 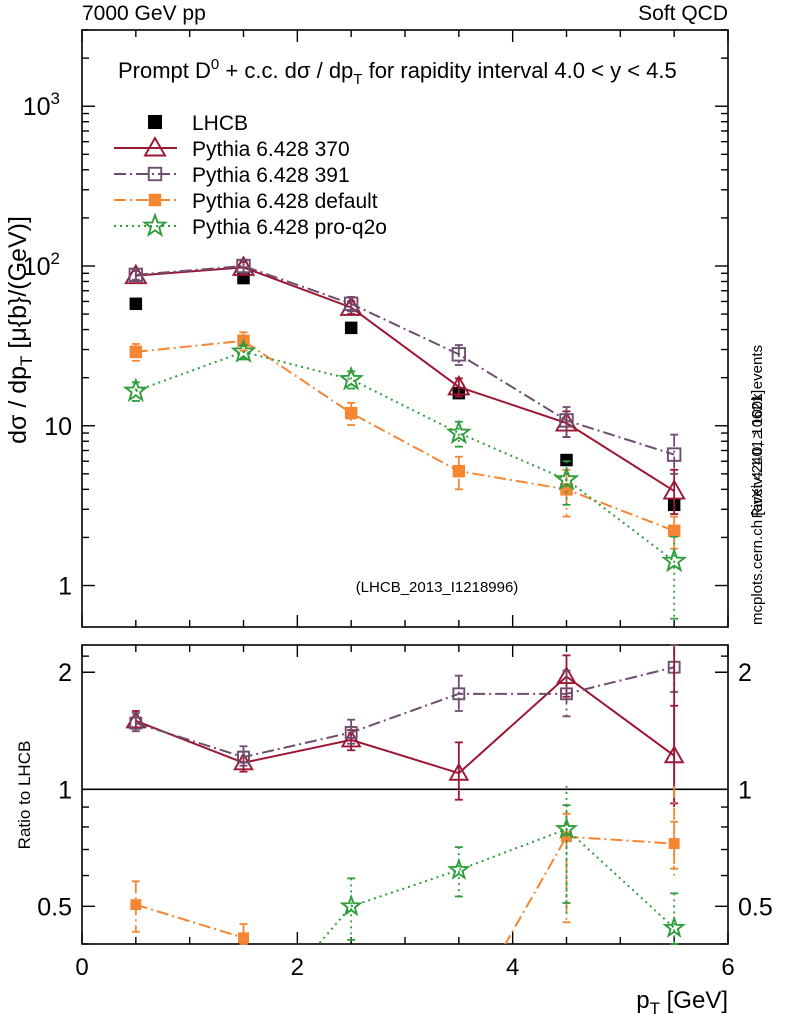 What do you see at coordinates (683, 13) in the screenshot?
I see `header-right-label: Soft QCD` at bounding box center [683, 13].